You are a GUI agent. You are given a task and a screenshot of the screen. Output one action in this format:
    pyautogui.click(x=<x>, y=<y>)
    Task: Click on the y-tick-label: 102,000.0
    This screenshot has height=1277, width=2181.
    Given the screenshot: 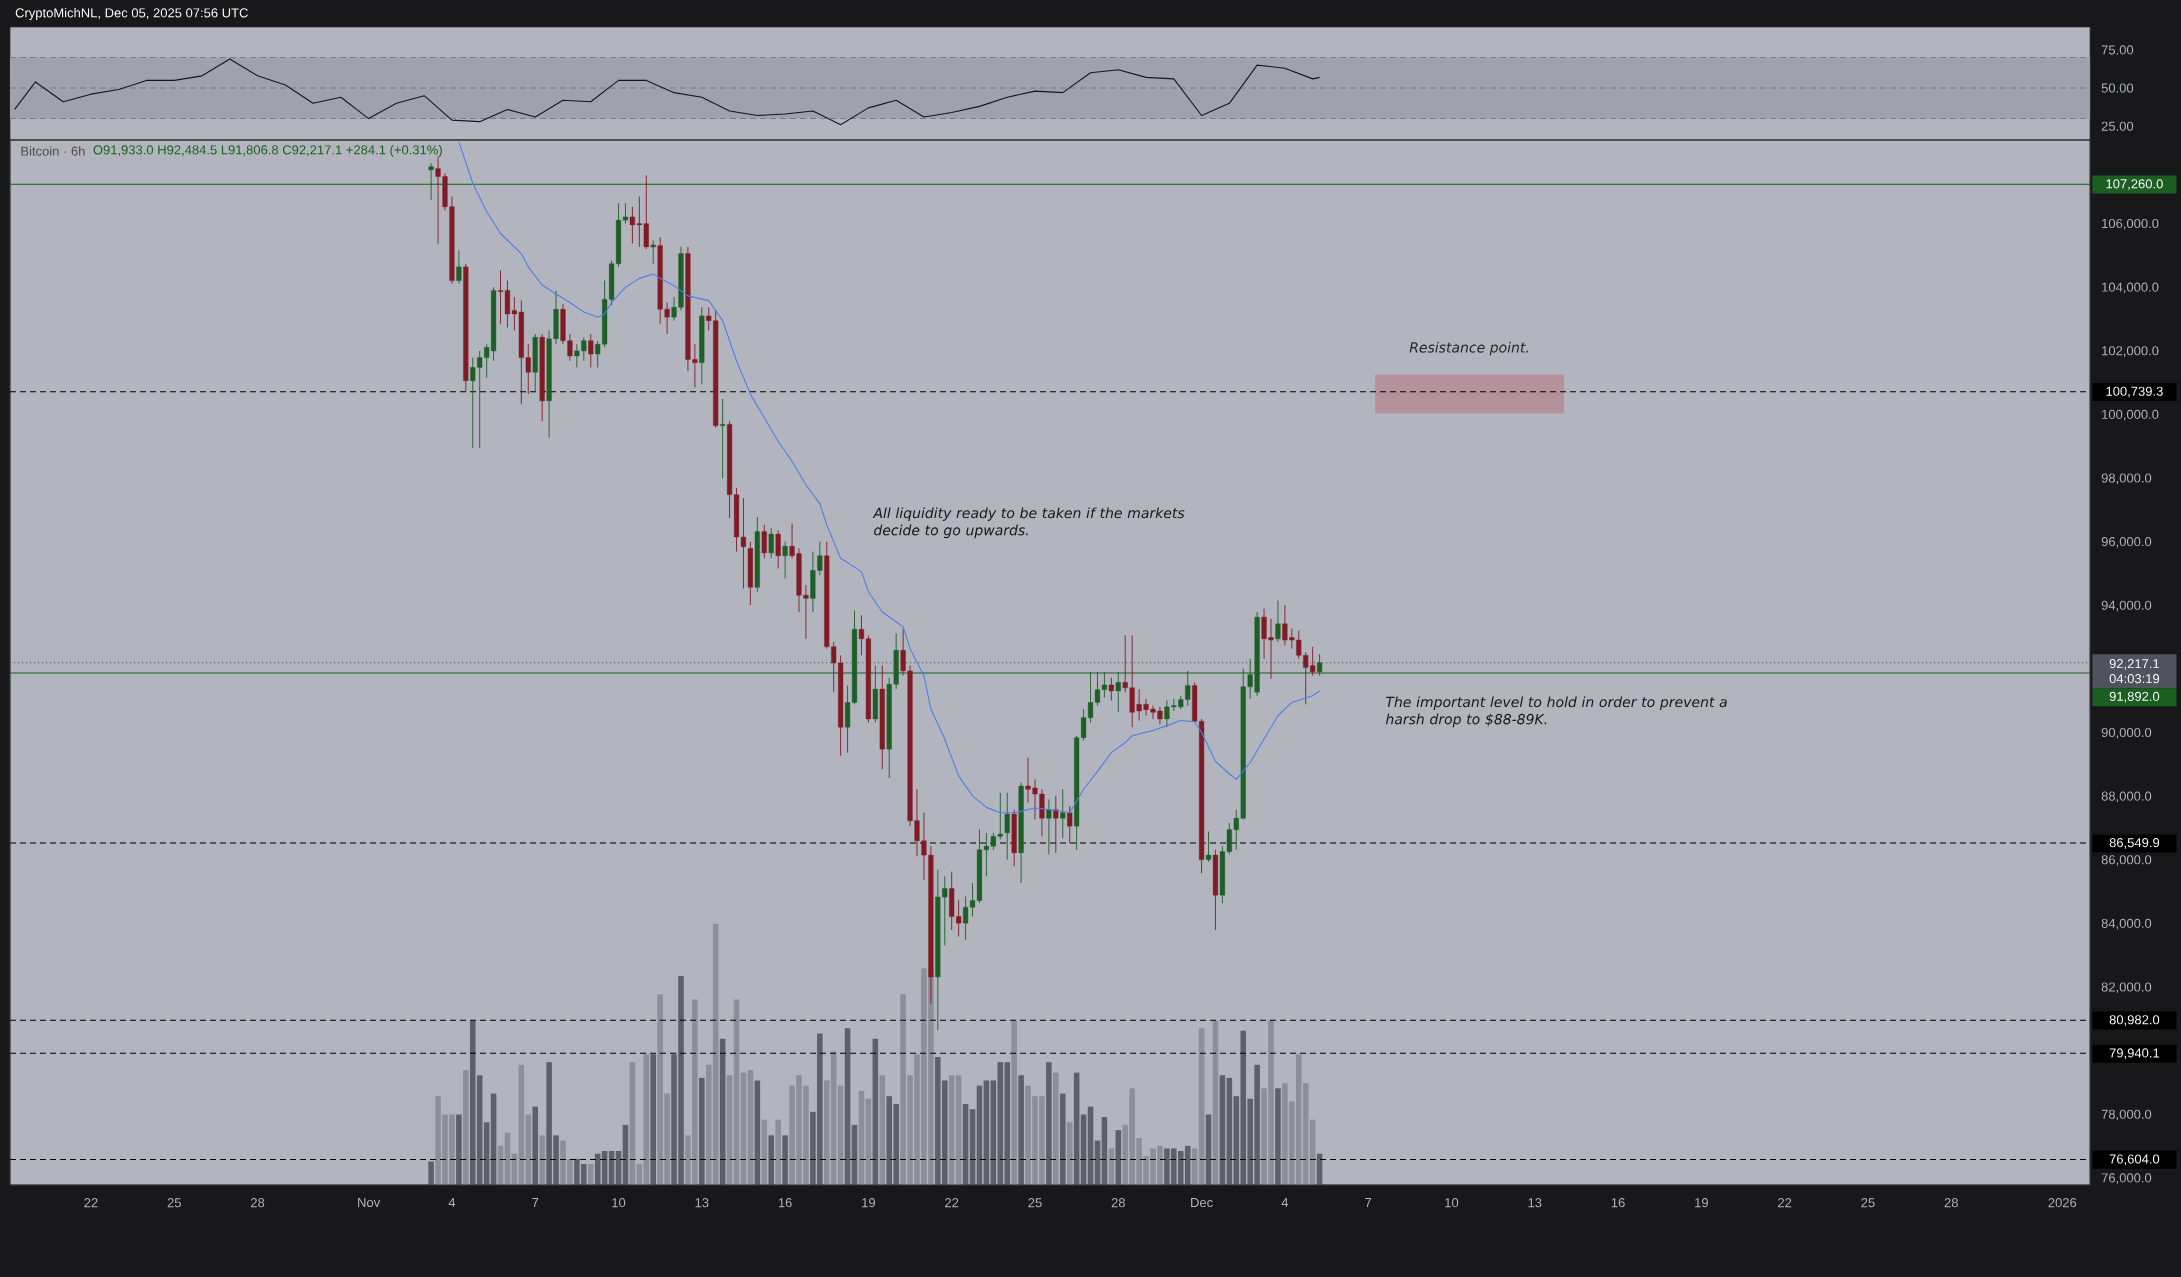 What is the action you would take?
    pyautogui.click(x=2130, y=351)
    